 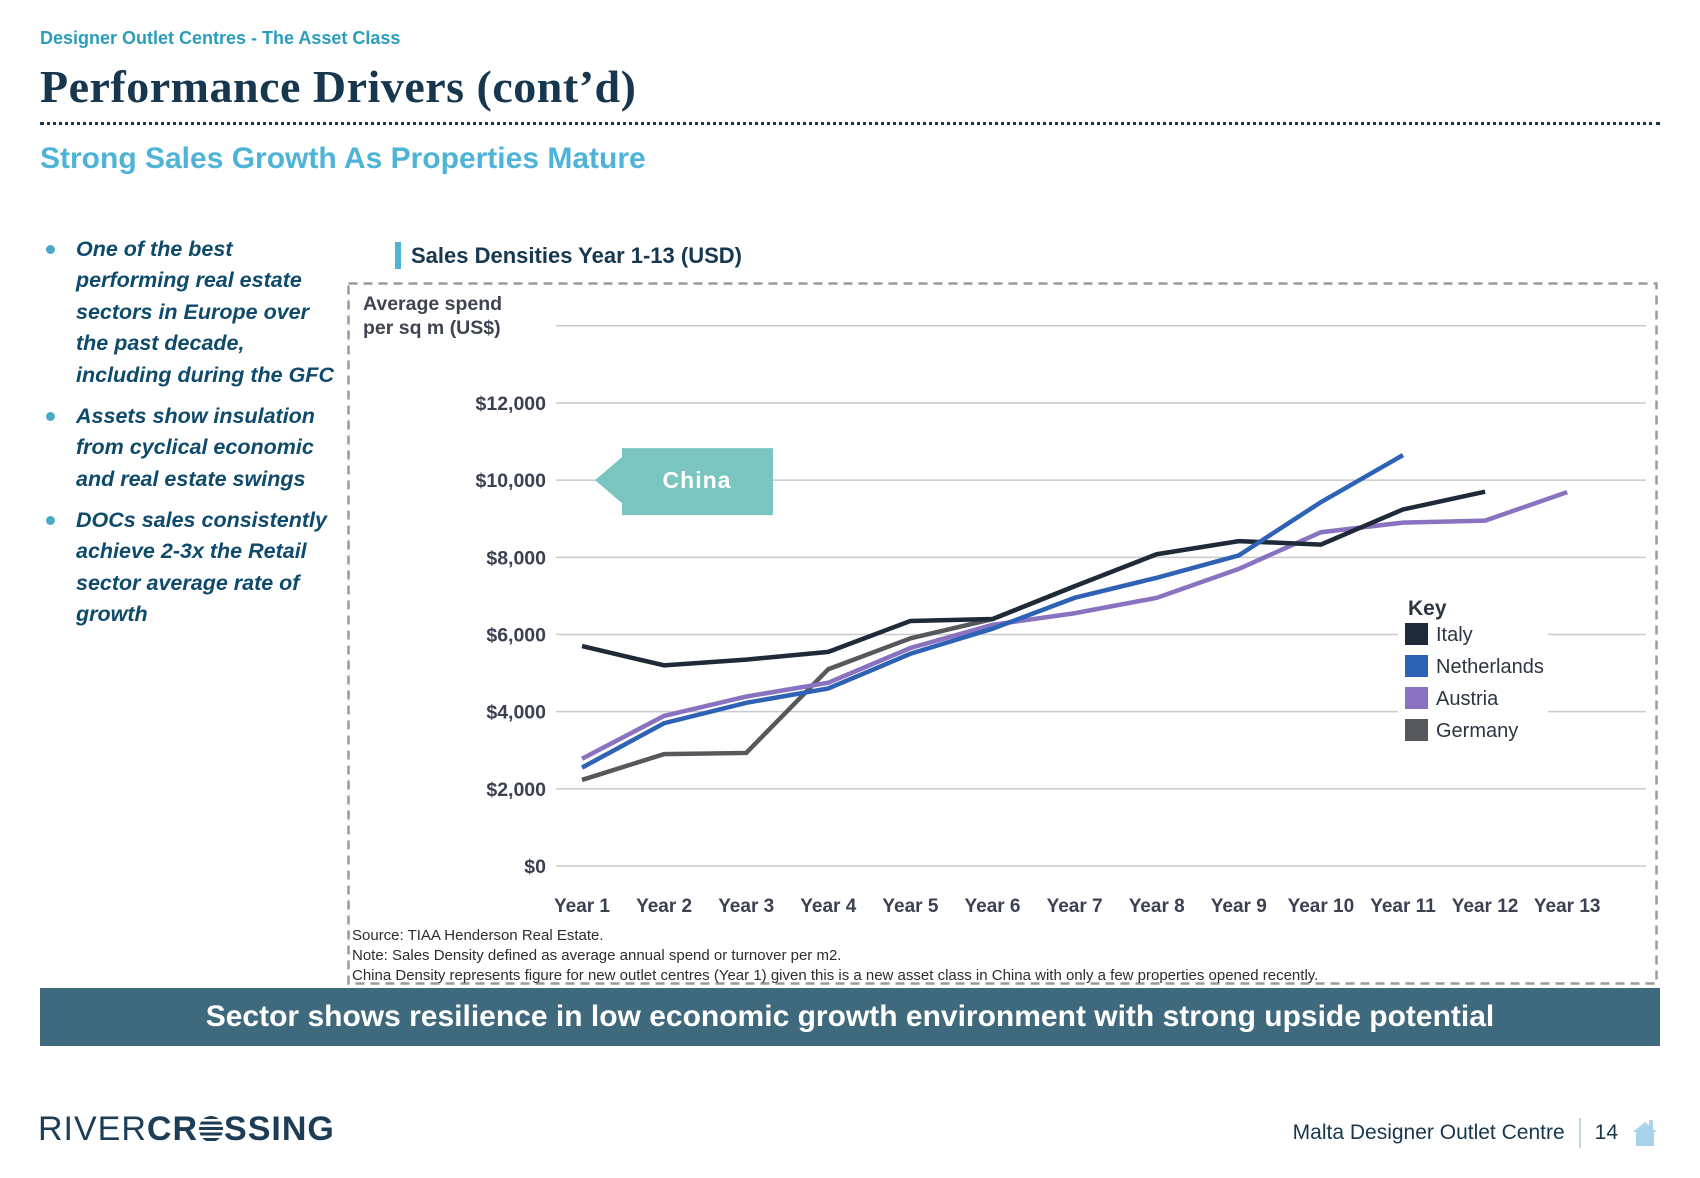 I want to click on legend-label-germany: Germany, so click(x=1477, y=731).